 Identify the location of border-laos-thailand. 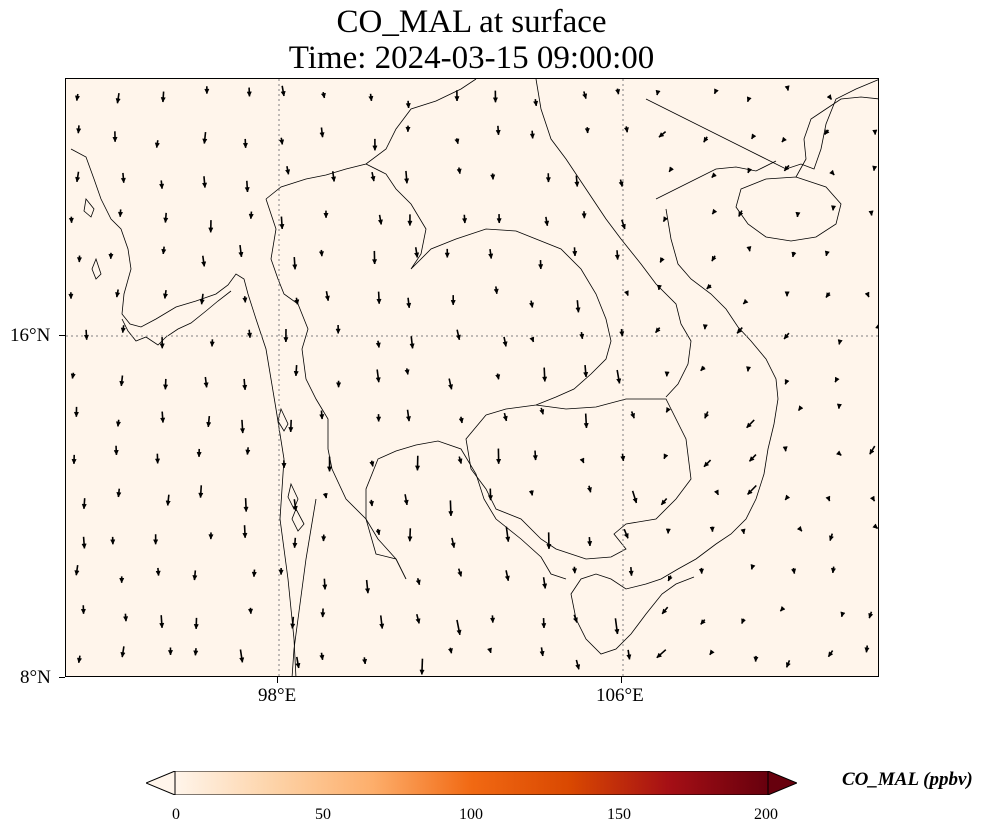
(488, 289).